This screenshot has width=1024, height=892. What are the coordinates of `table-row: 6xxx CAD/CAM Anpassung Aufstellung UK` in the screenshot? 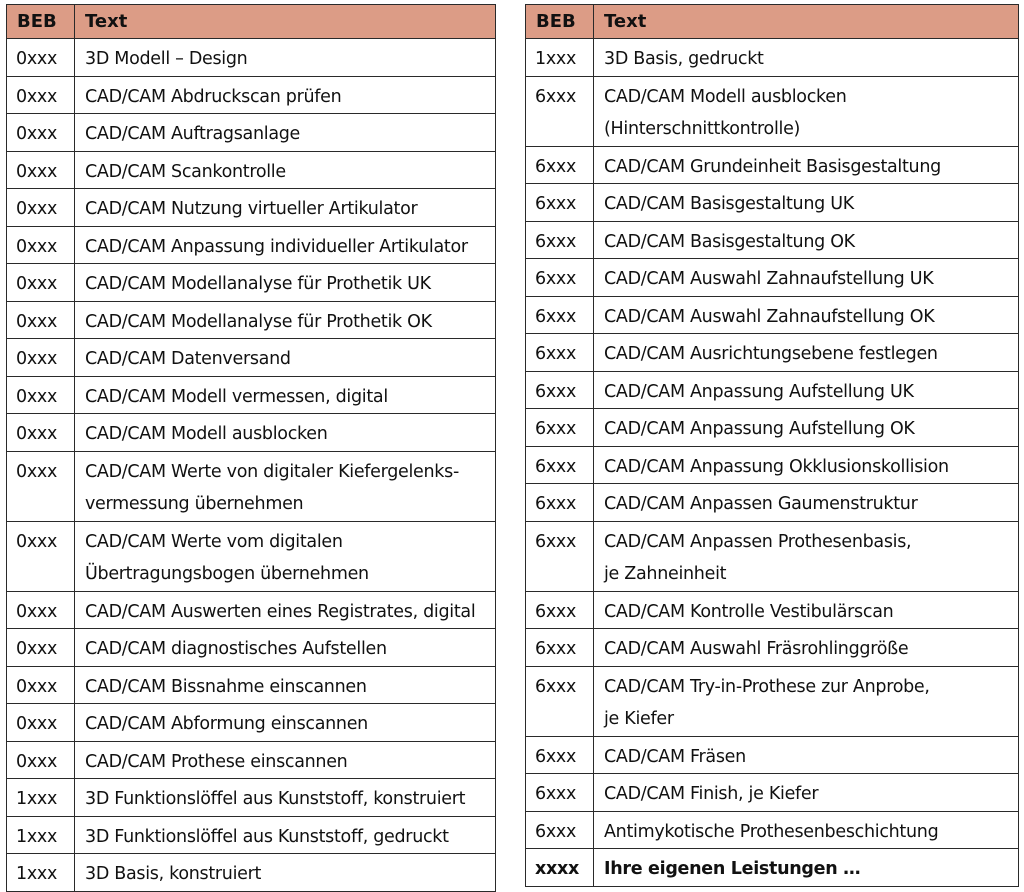 It's located at (772, 389).